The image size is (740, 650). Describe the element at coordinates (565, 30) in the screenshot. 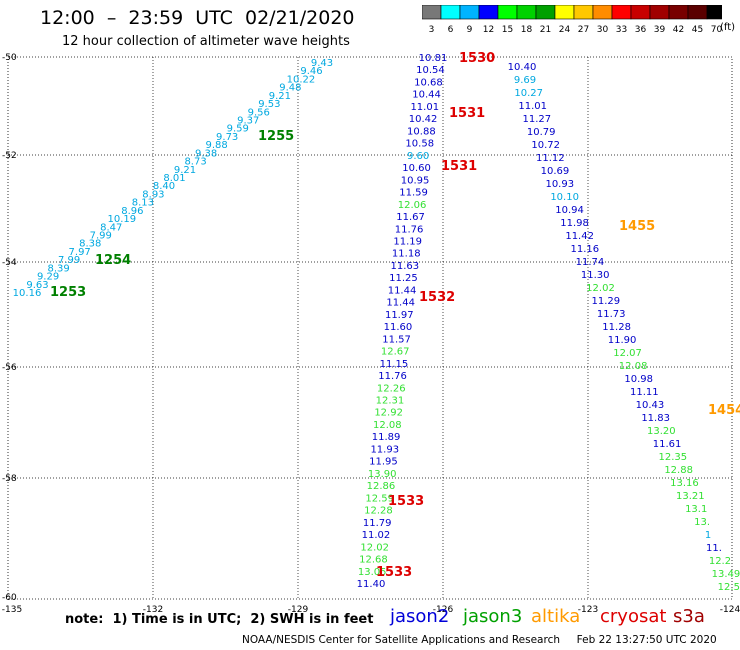

I see `colorbar-tick-label: 24` at that location.